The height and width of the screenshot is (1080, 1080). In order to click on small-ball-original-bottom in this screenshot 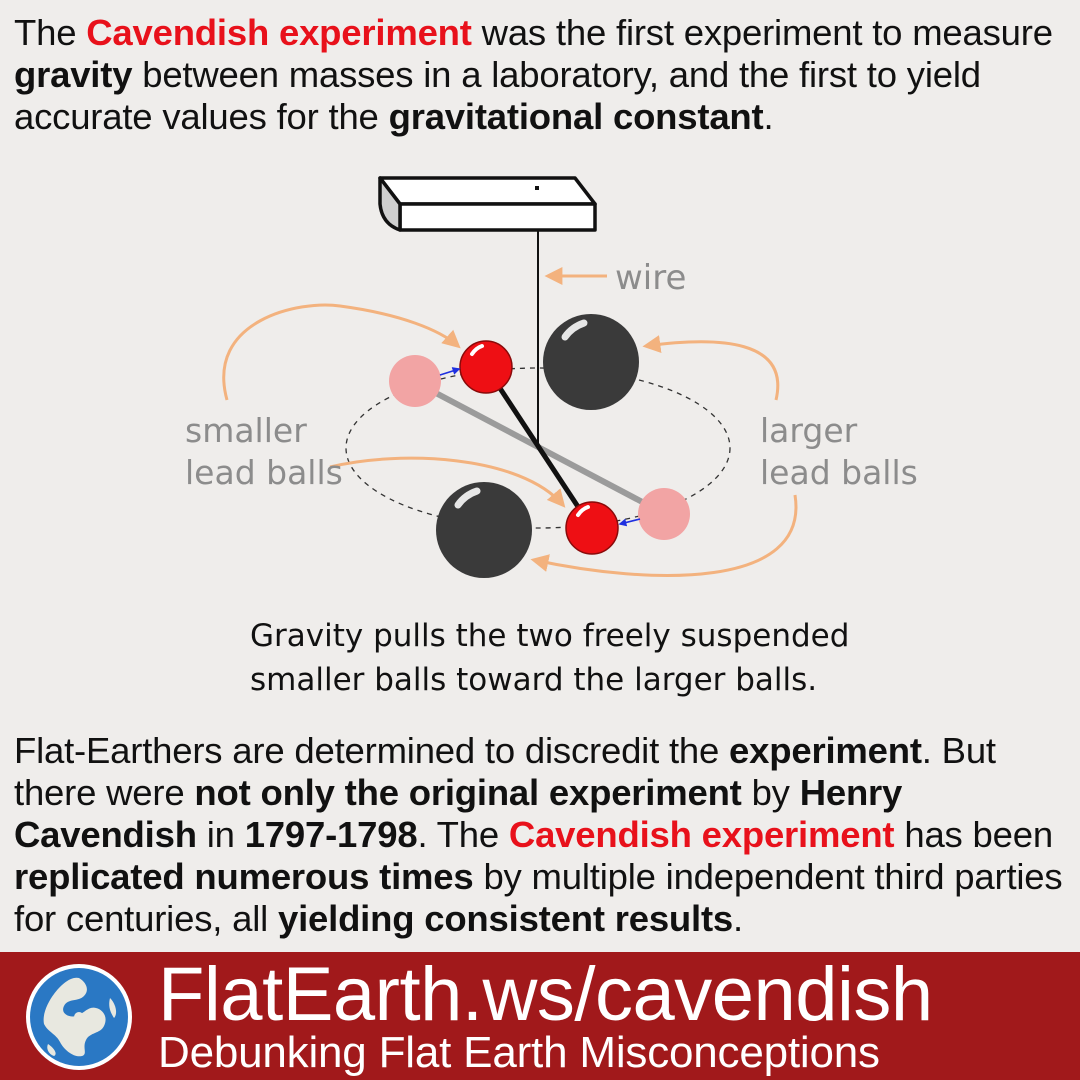, I will do `click(664, 514)`.